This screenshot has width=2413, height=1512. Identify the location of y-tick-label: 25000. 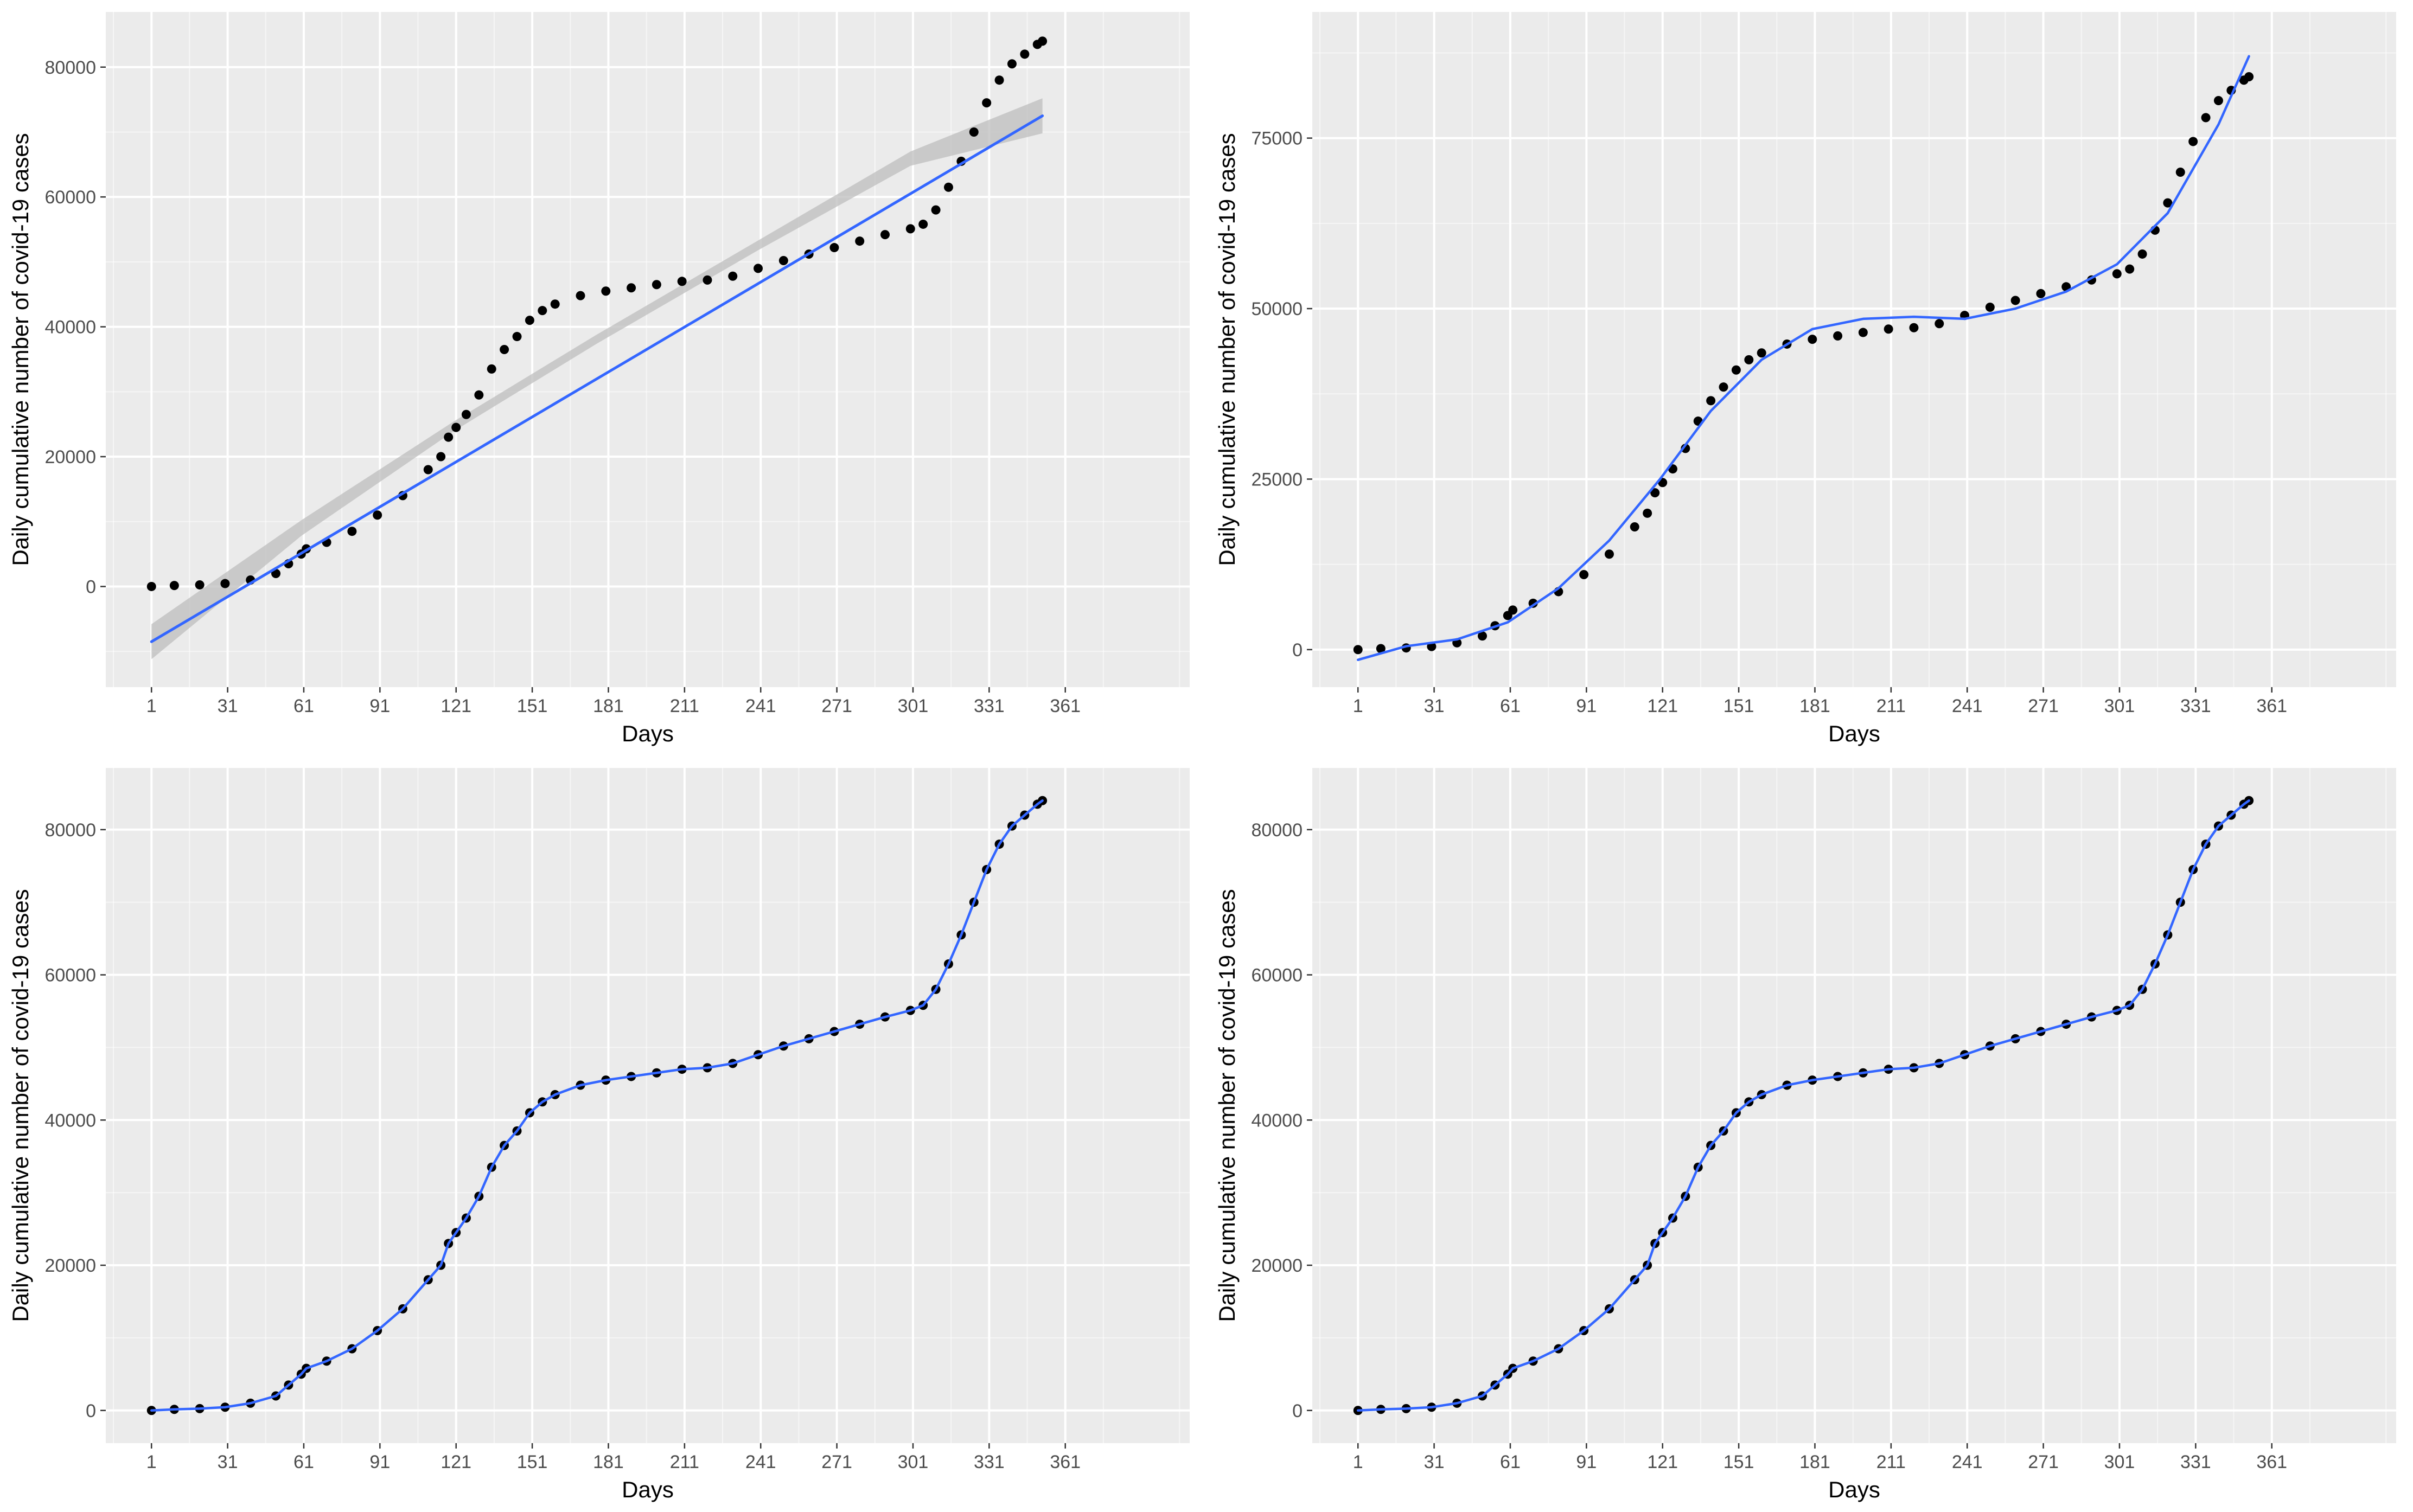
(1277, 479).